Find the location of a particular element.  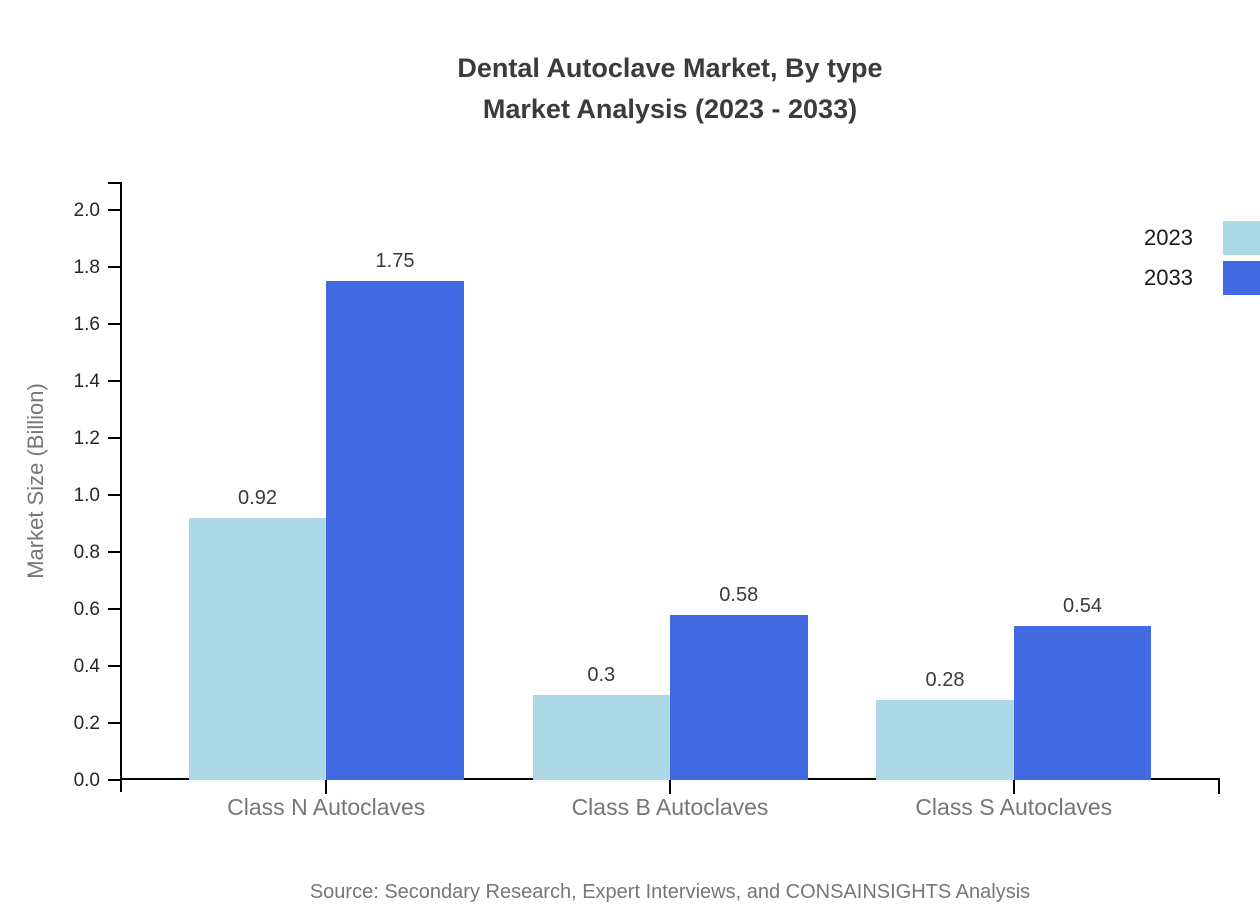

bar-value-label: 0.54 is located at coordinates (1082, 606).